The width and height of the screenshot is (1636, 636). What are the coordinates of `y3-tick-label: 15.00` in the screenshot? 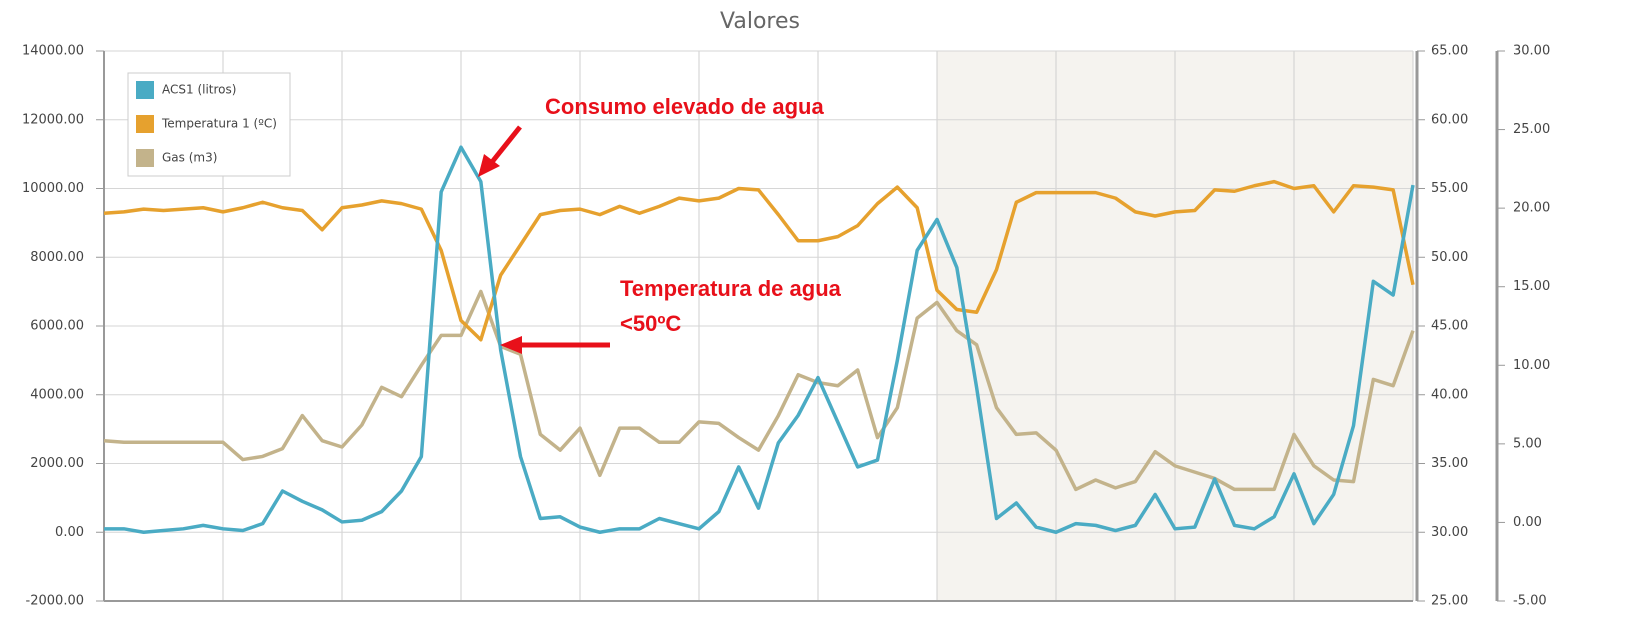 It's located at (1531, 286).